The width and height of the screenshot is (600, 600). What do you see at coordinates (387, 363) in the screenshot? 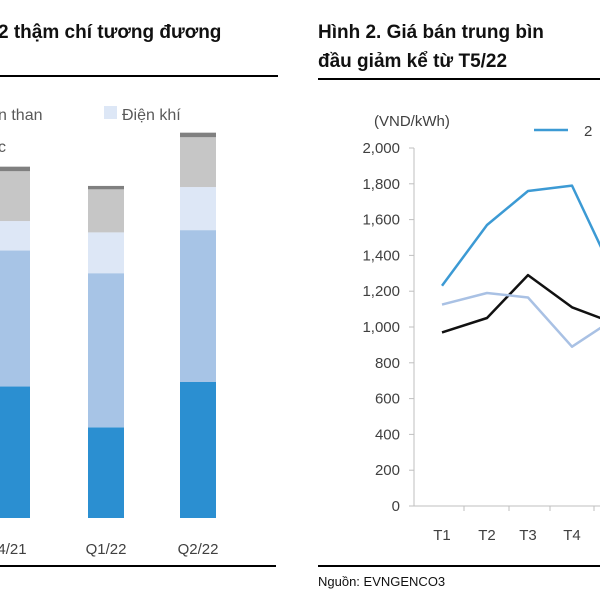
I see `y-tick-label: 800` at bounding box center [387, 363].